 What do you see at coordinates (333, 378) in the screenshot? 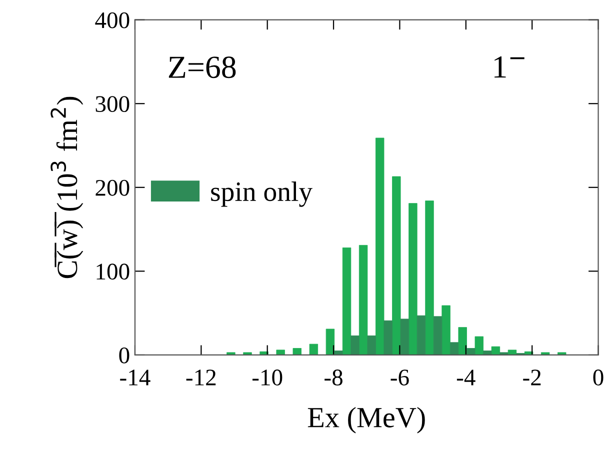
I see `x-tick-label: -8` at bounding box center [333, 378].